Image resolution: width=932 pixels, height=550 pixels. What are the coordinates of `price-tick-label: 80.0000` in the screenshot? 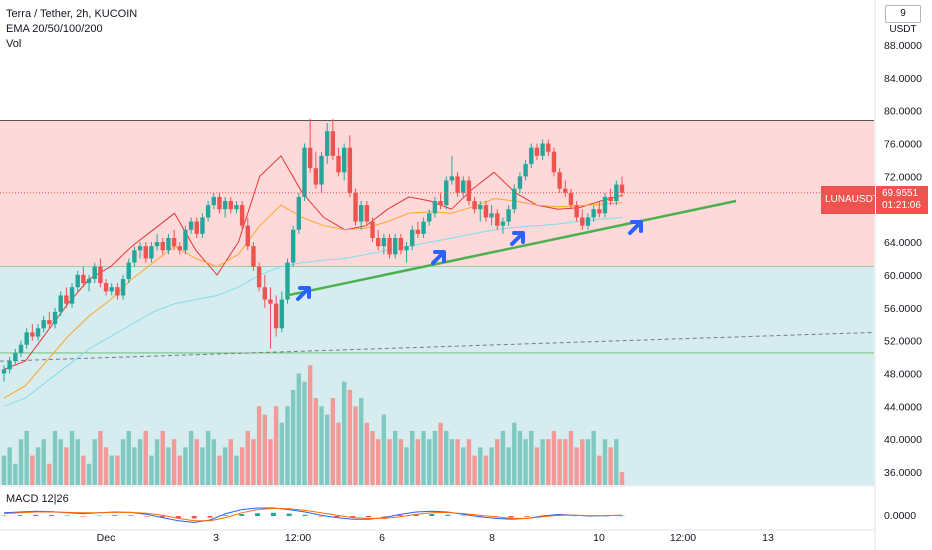 It's located at (903, 112).